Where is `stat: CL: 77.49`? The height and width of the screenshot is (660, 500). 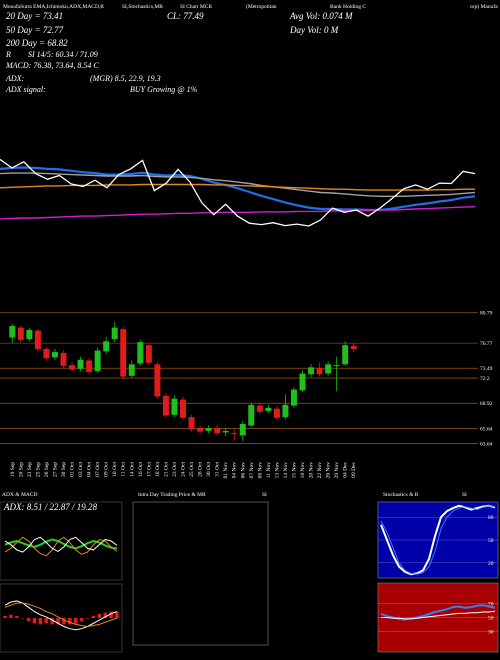
stat: CL: 77.49 is located at coordinates (185, 16).